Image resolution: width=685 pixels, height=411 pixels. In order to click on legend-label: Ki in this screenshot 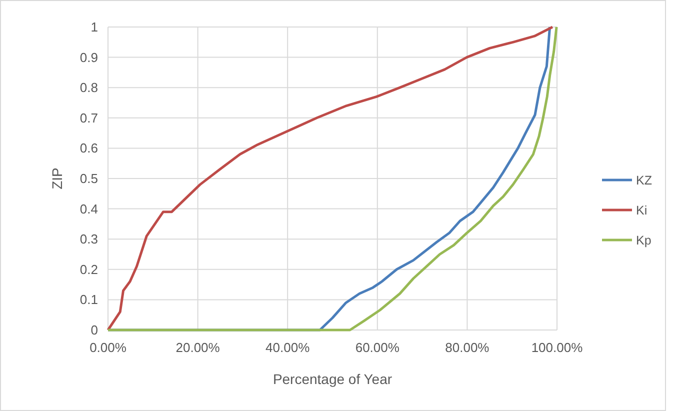, I will do `click(642, 211)`.